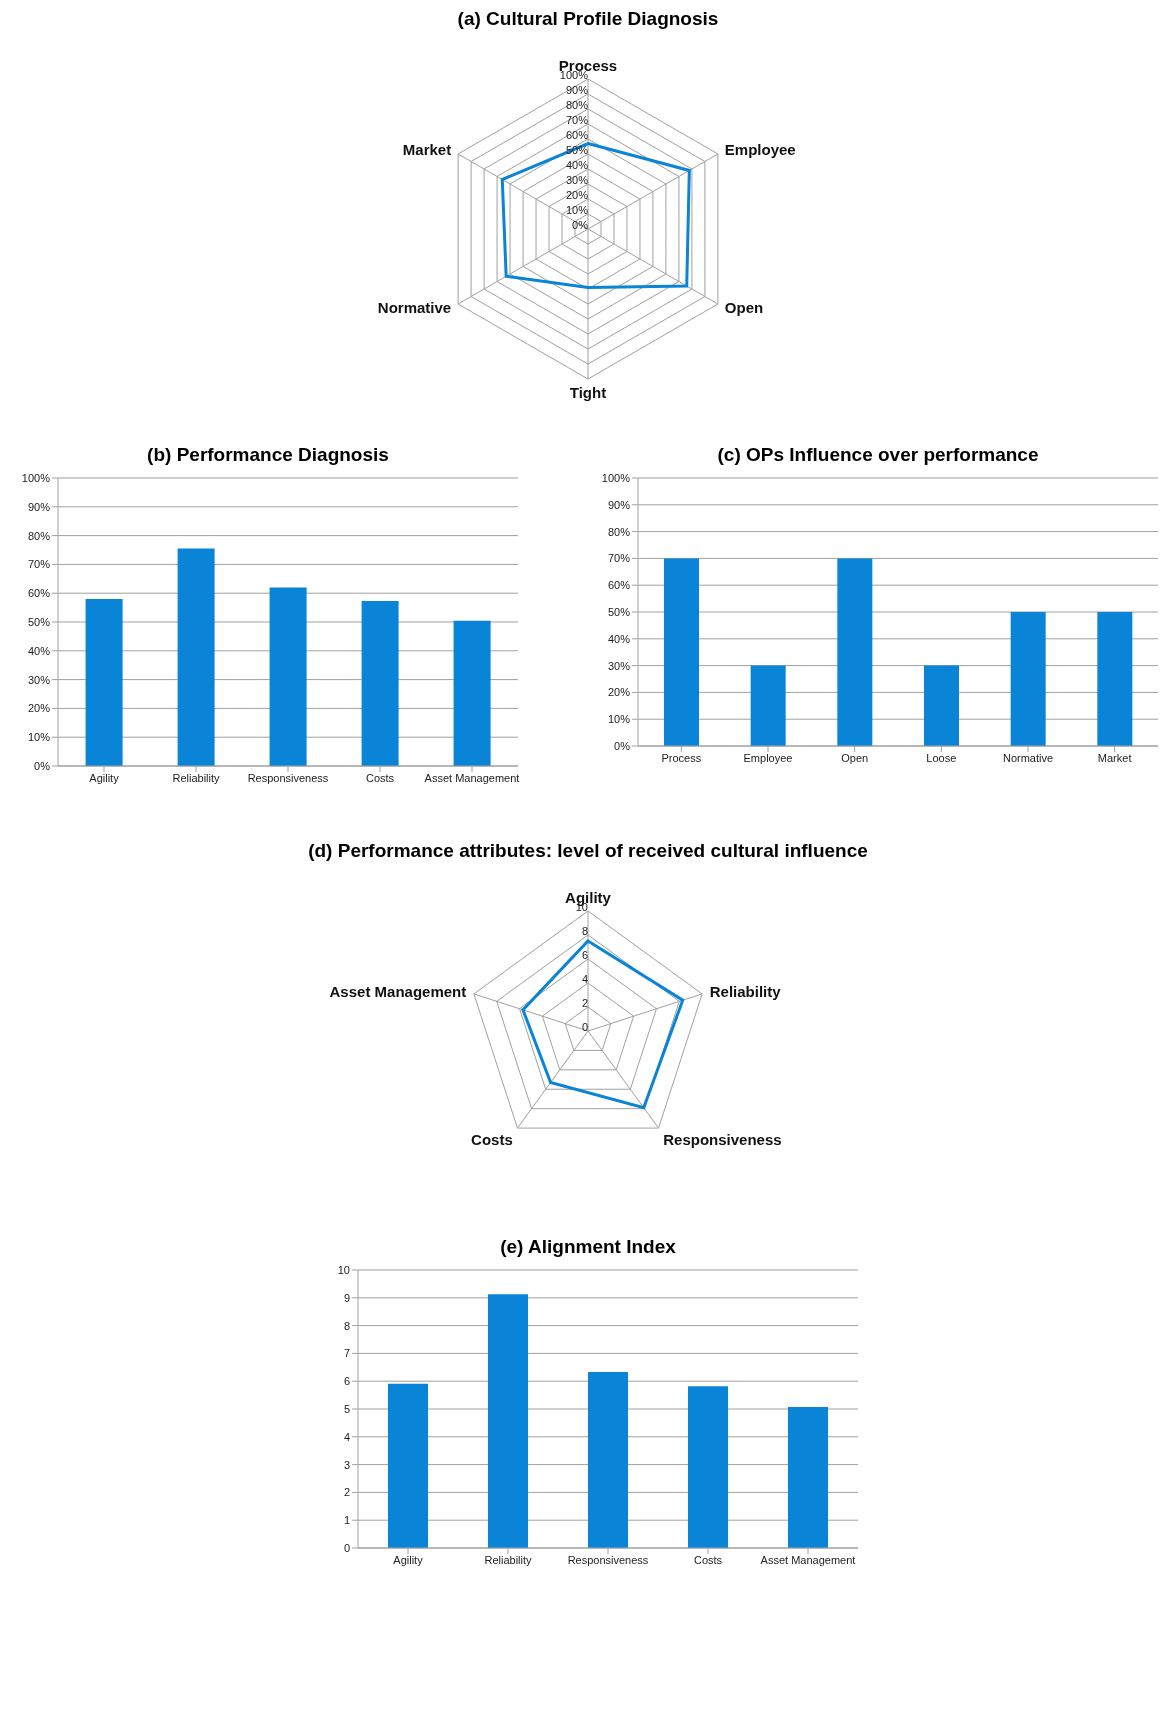 This screenshot has width=1176, height=1714. Describe the element at coordinates (941, 757) in the screenshot. I see `x-tick-label: Loose` at that location.